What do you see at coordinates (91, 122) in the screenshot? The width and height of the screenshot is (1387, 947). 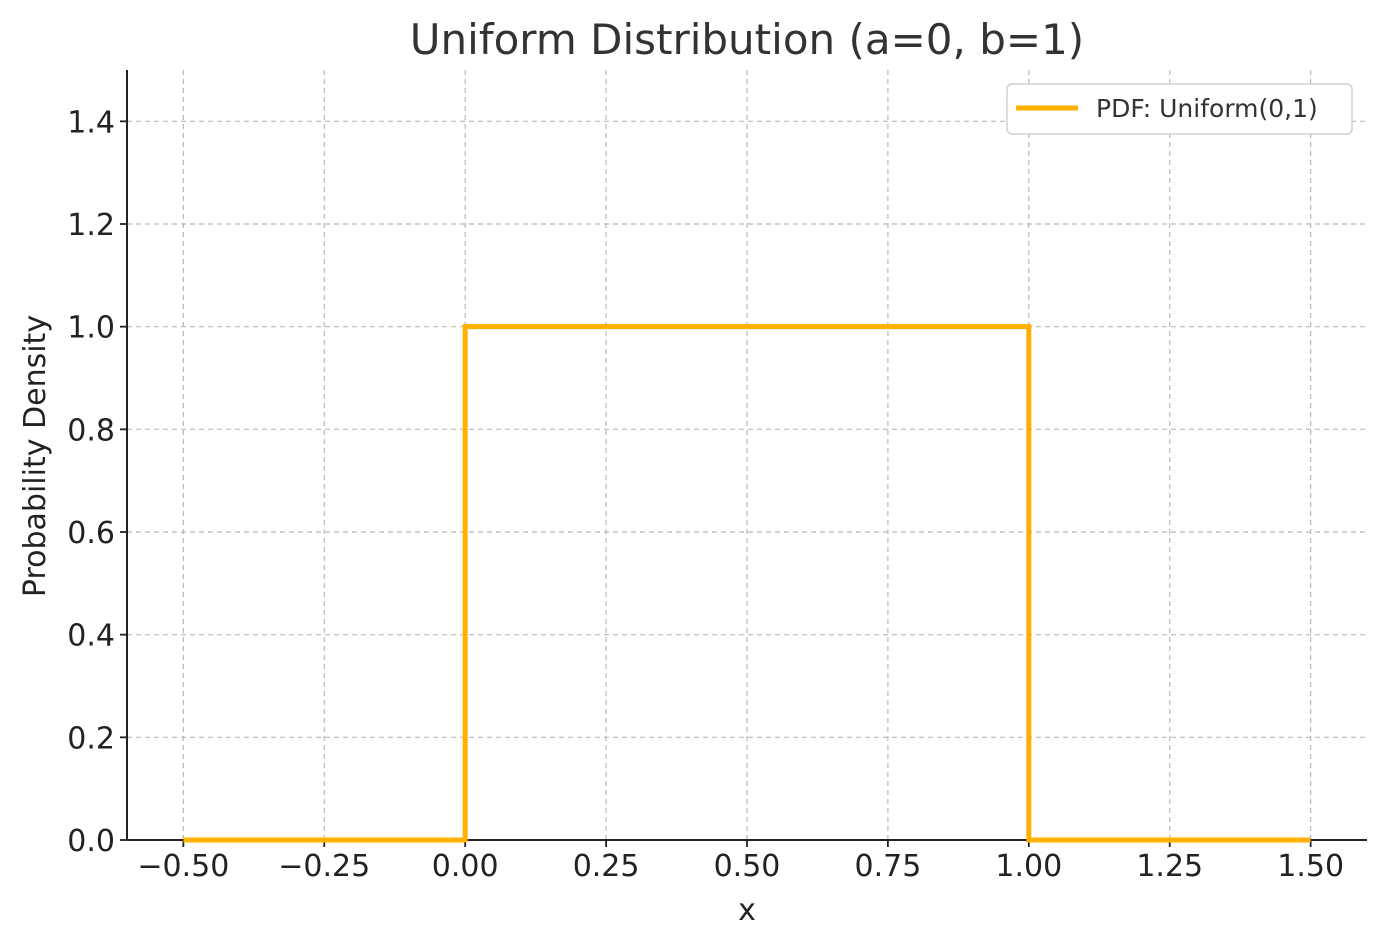 I see `y-tick-label: 1.4` at bounding box center [91, 122].